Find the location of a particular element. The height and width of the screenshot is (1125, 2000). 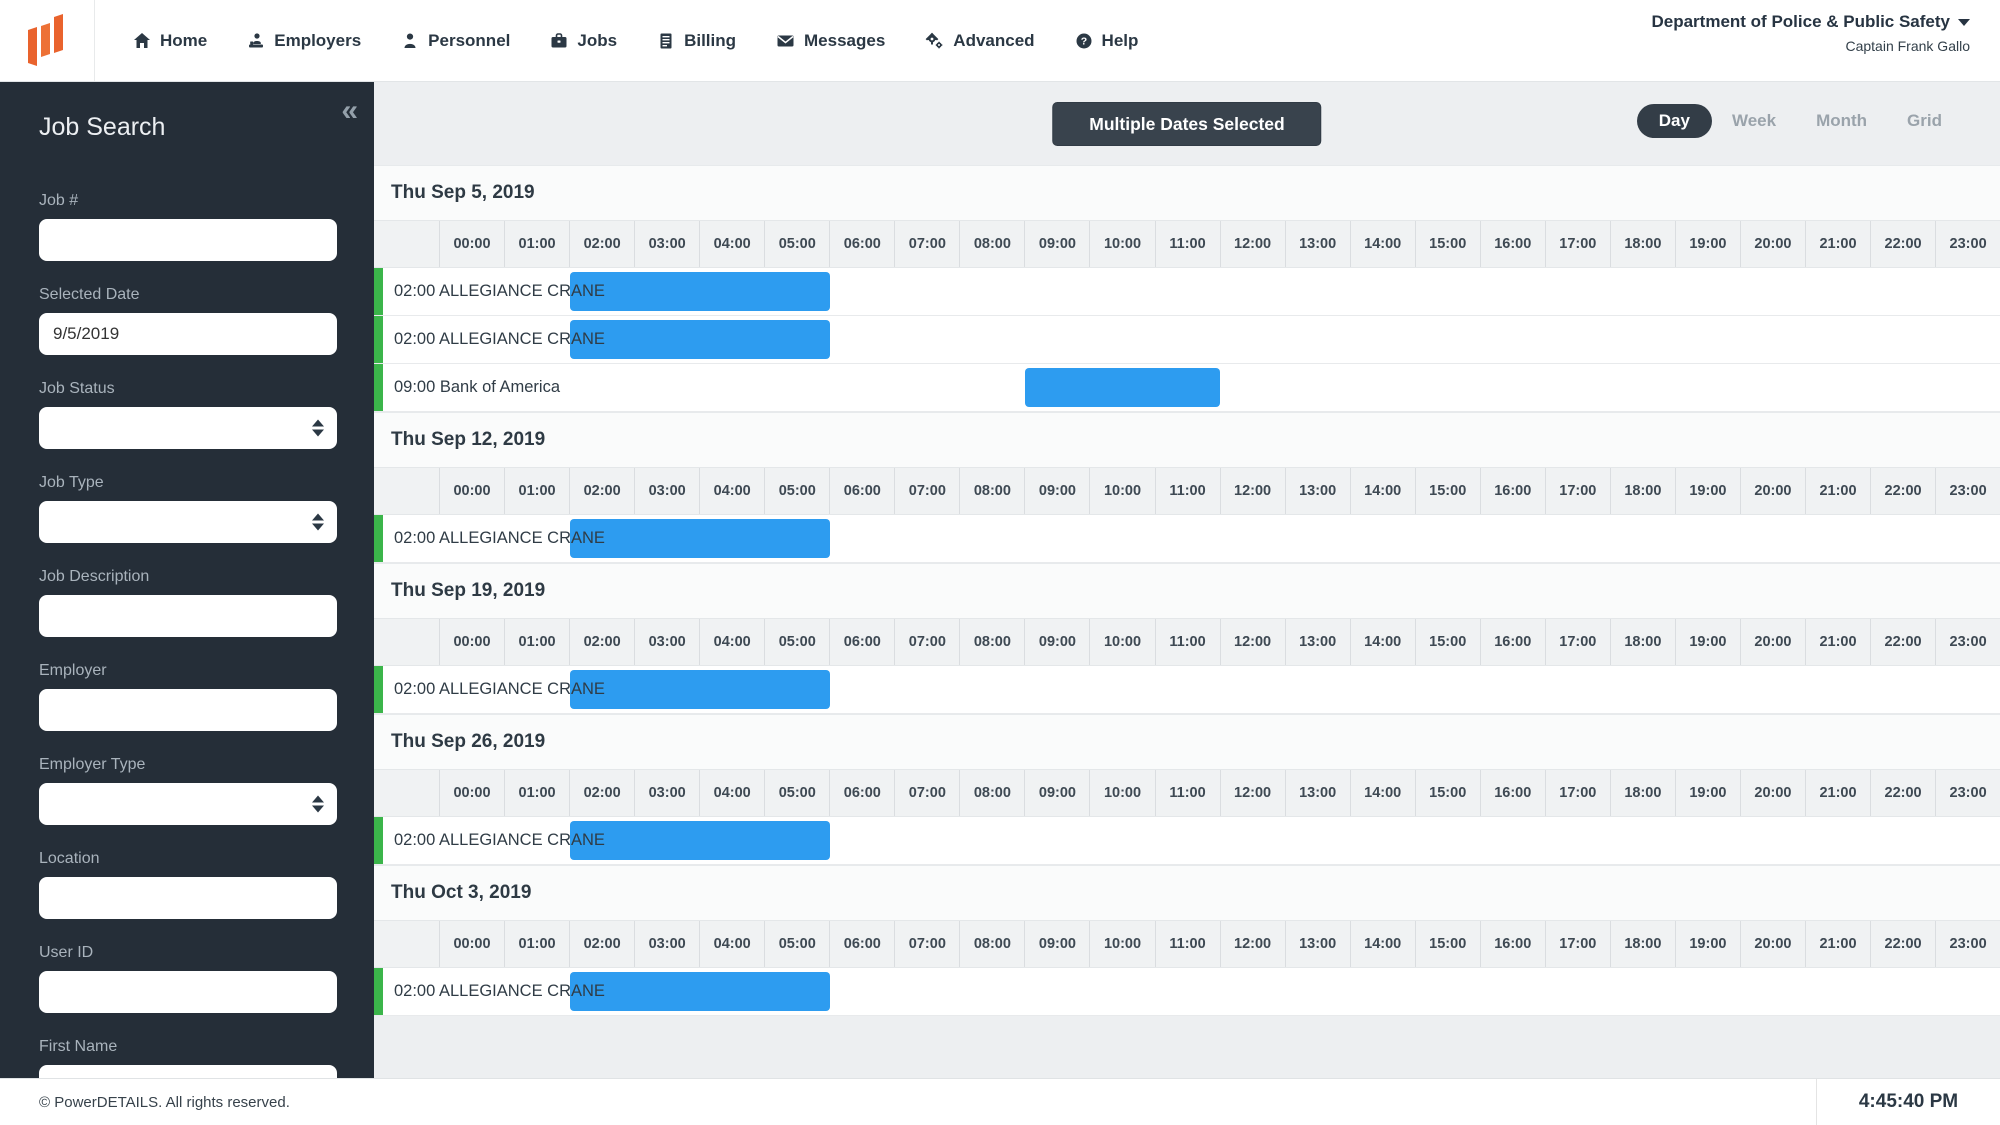

job-type-select is located at coordinates (188, 522).